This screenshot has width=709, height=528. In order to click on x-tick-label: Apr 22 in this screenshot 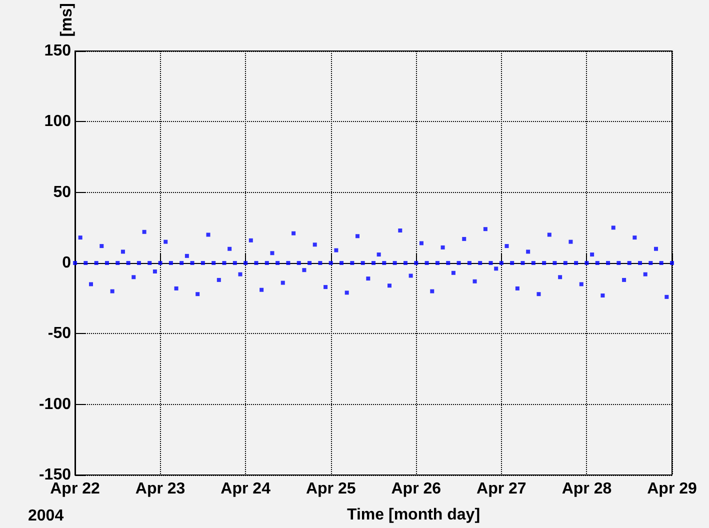, I will do `click(75, 489)`.